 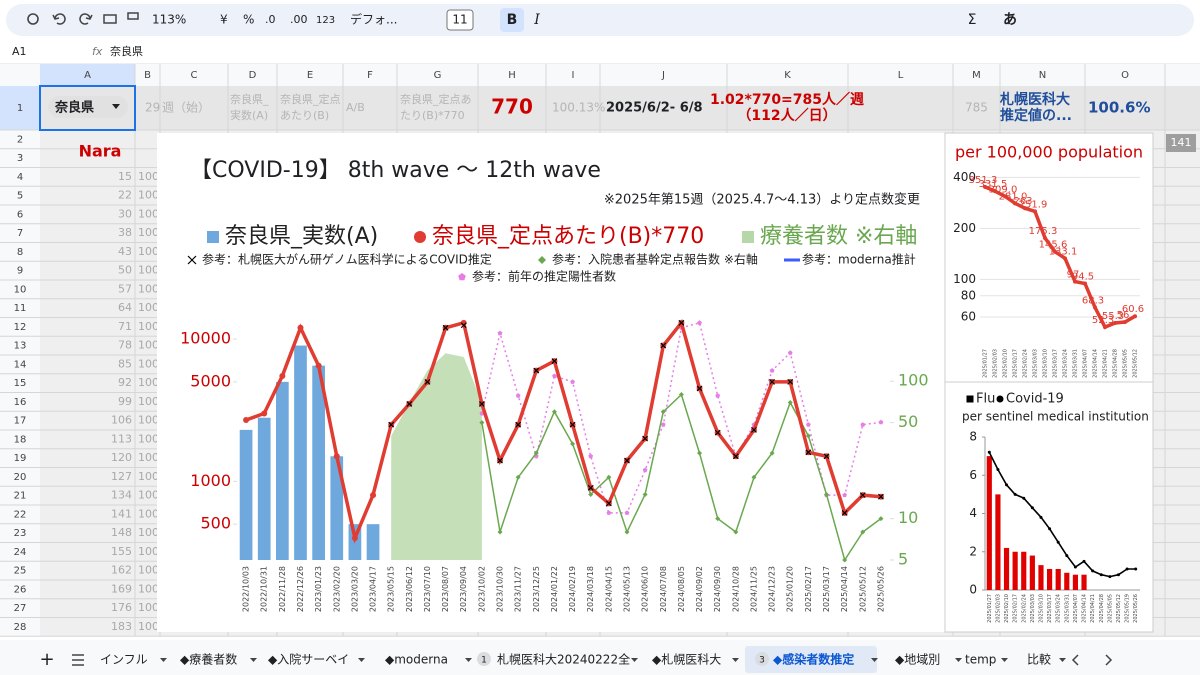 What do you see at coordinates (20, 458) in the screenshot?
I see `row-header: 19` at bounding box center [20, 458].